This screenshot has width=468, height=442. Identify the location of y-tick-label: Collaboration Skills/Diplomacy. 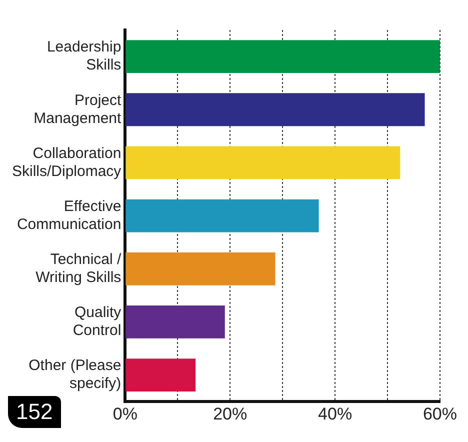
(67, 162).